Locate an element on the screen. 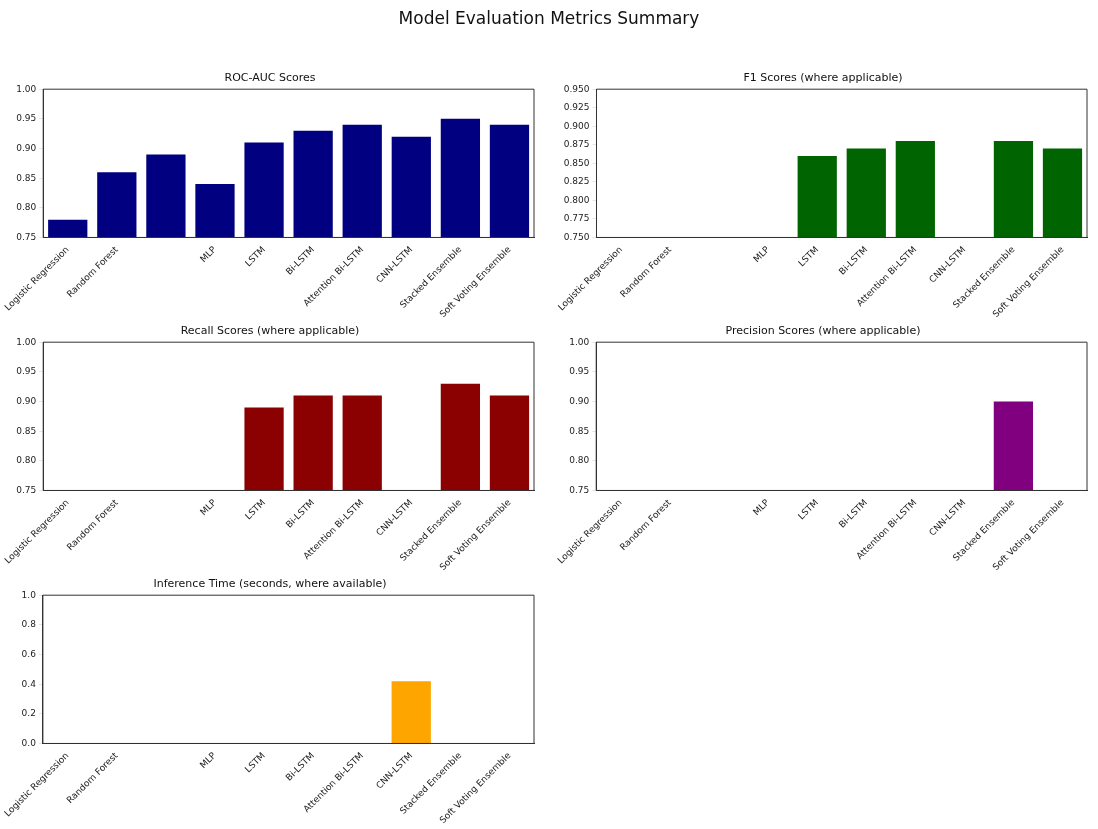  chart-title: Recall Scores (where applicable) is located at coordinates (270, 331).